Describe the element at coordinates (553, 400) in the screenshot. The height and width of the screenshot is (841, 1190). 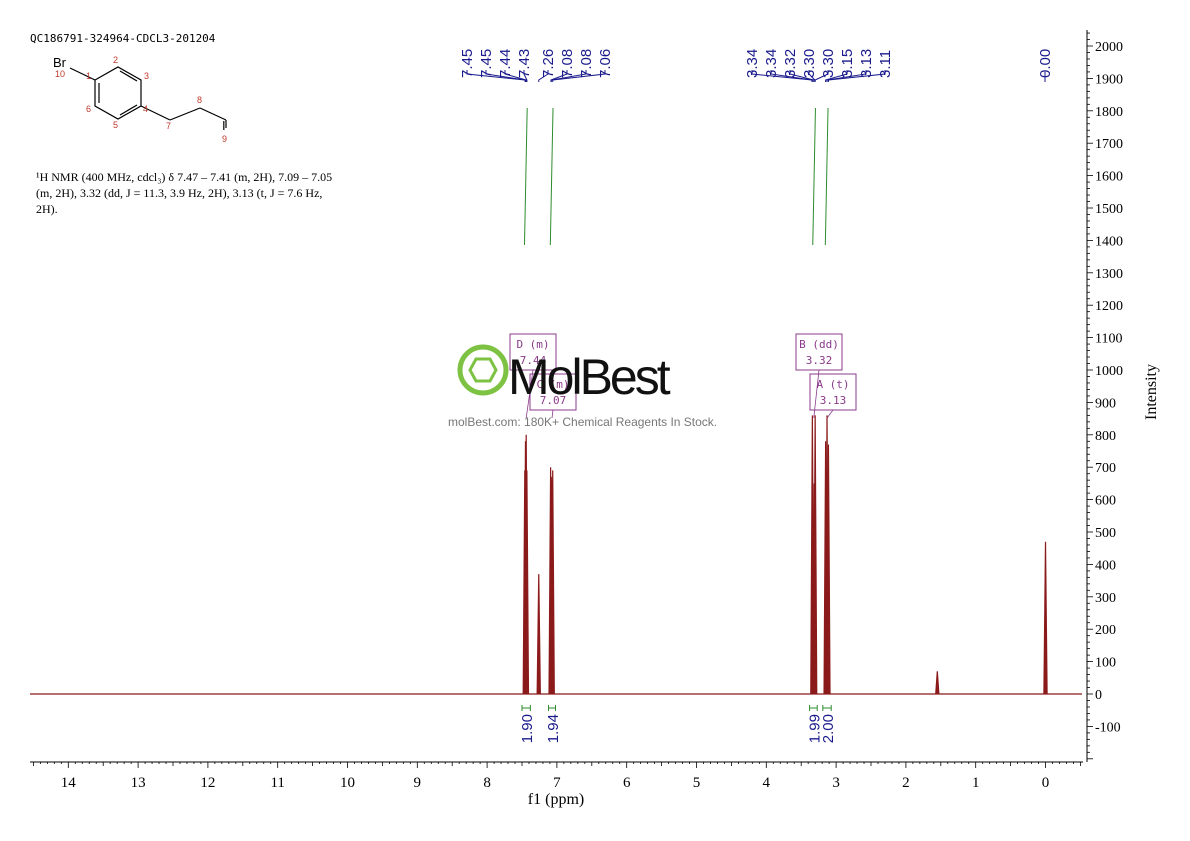
I see `multiplet-value: 7.07` at that location.